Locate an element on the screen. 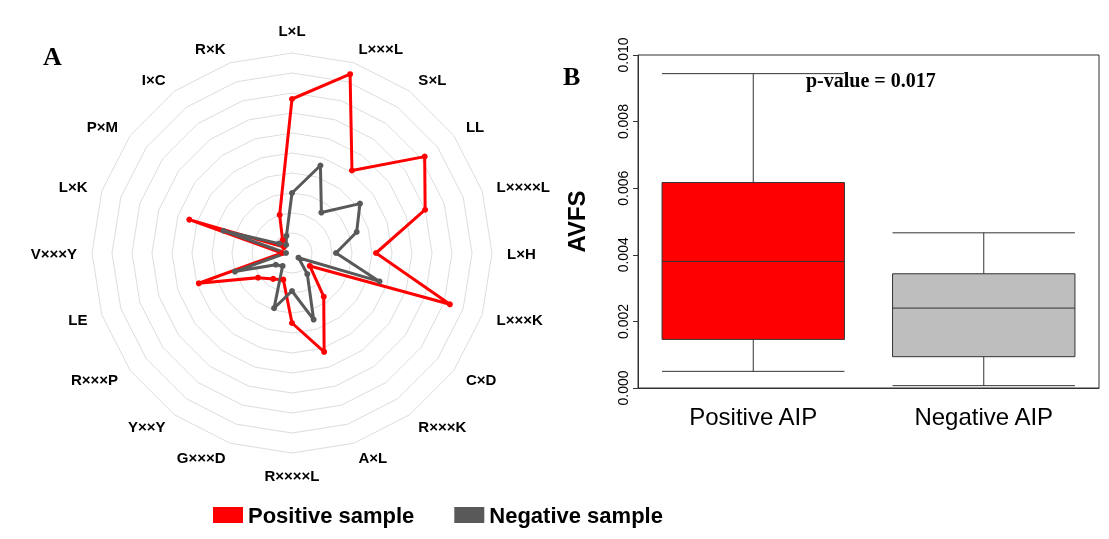  text: A is located at coordinates (52, 56).